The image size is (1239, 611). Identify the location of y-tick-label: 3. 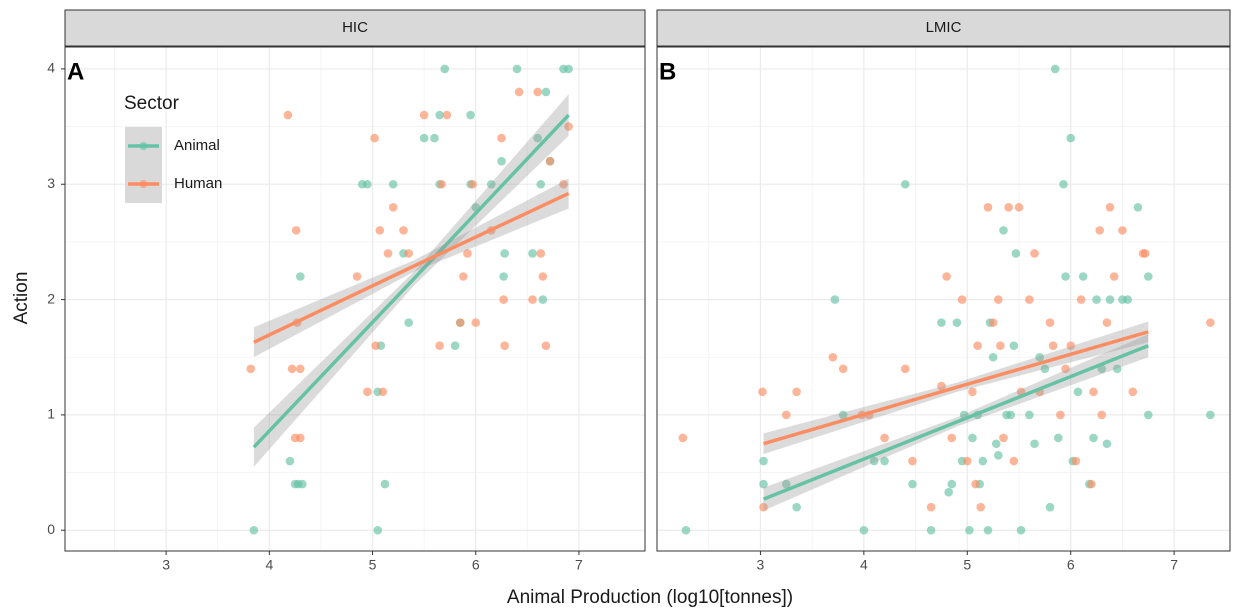
(51, 183).